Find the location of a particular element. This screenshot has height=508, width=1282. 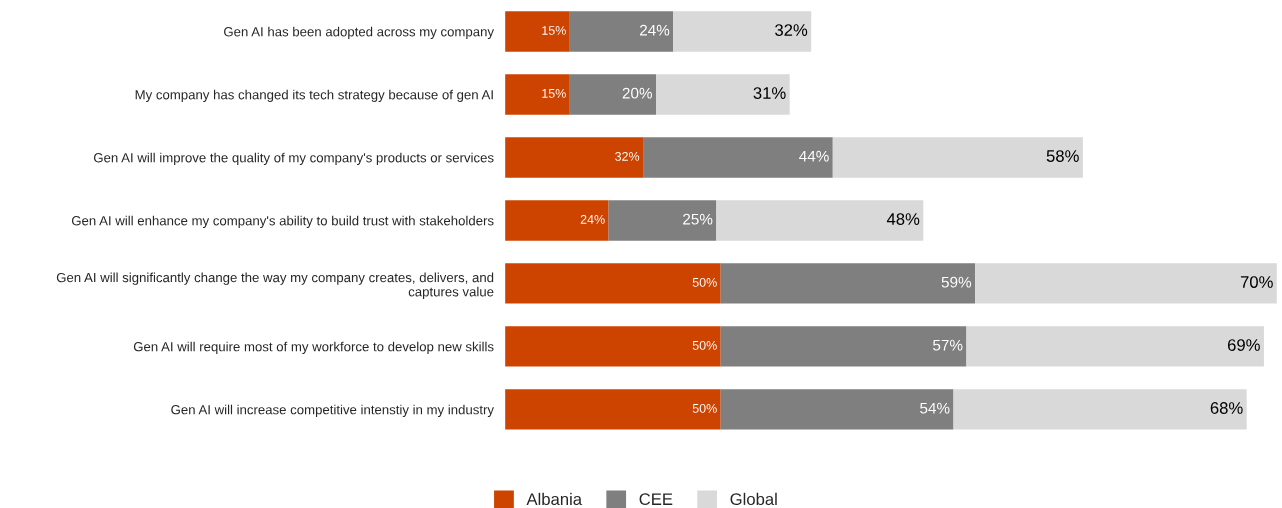

data-label: 31% is located at coordinates (769, 93).